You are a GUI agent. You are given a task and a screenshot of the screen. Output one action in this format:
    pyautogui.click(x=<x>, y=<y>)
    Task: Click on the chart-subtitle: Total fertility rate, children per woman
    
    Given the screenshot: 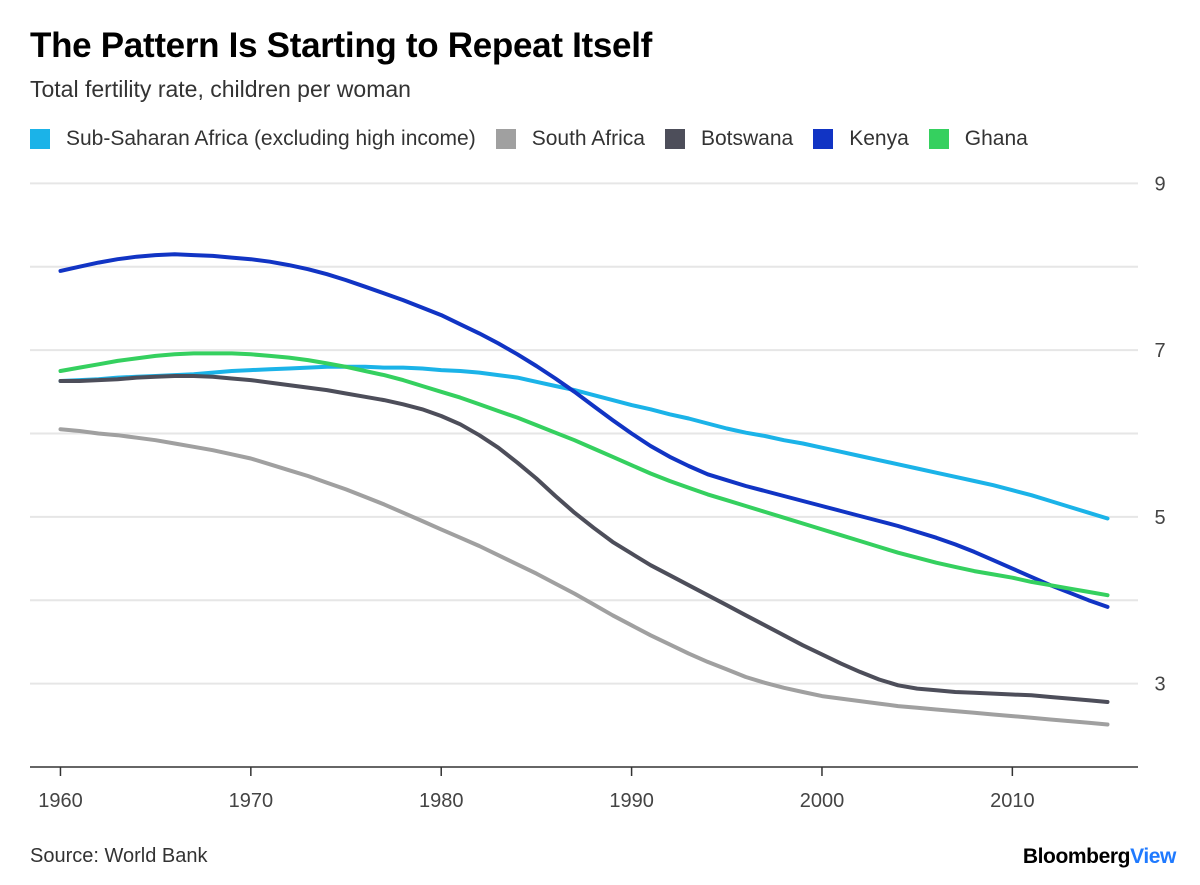 What is the action you would take?
    pyautogui.click(x=220, y=89)
    